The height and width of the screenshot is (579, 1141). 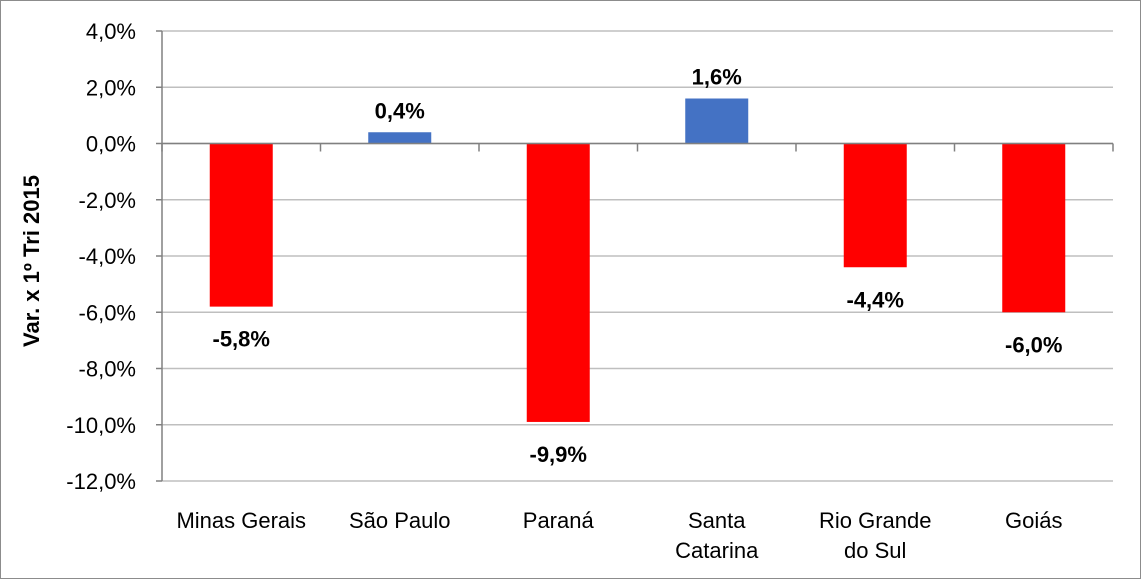 I want to click on category-label-line: Goiás, so click(x=1033, y=520).